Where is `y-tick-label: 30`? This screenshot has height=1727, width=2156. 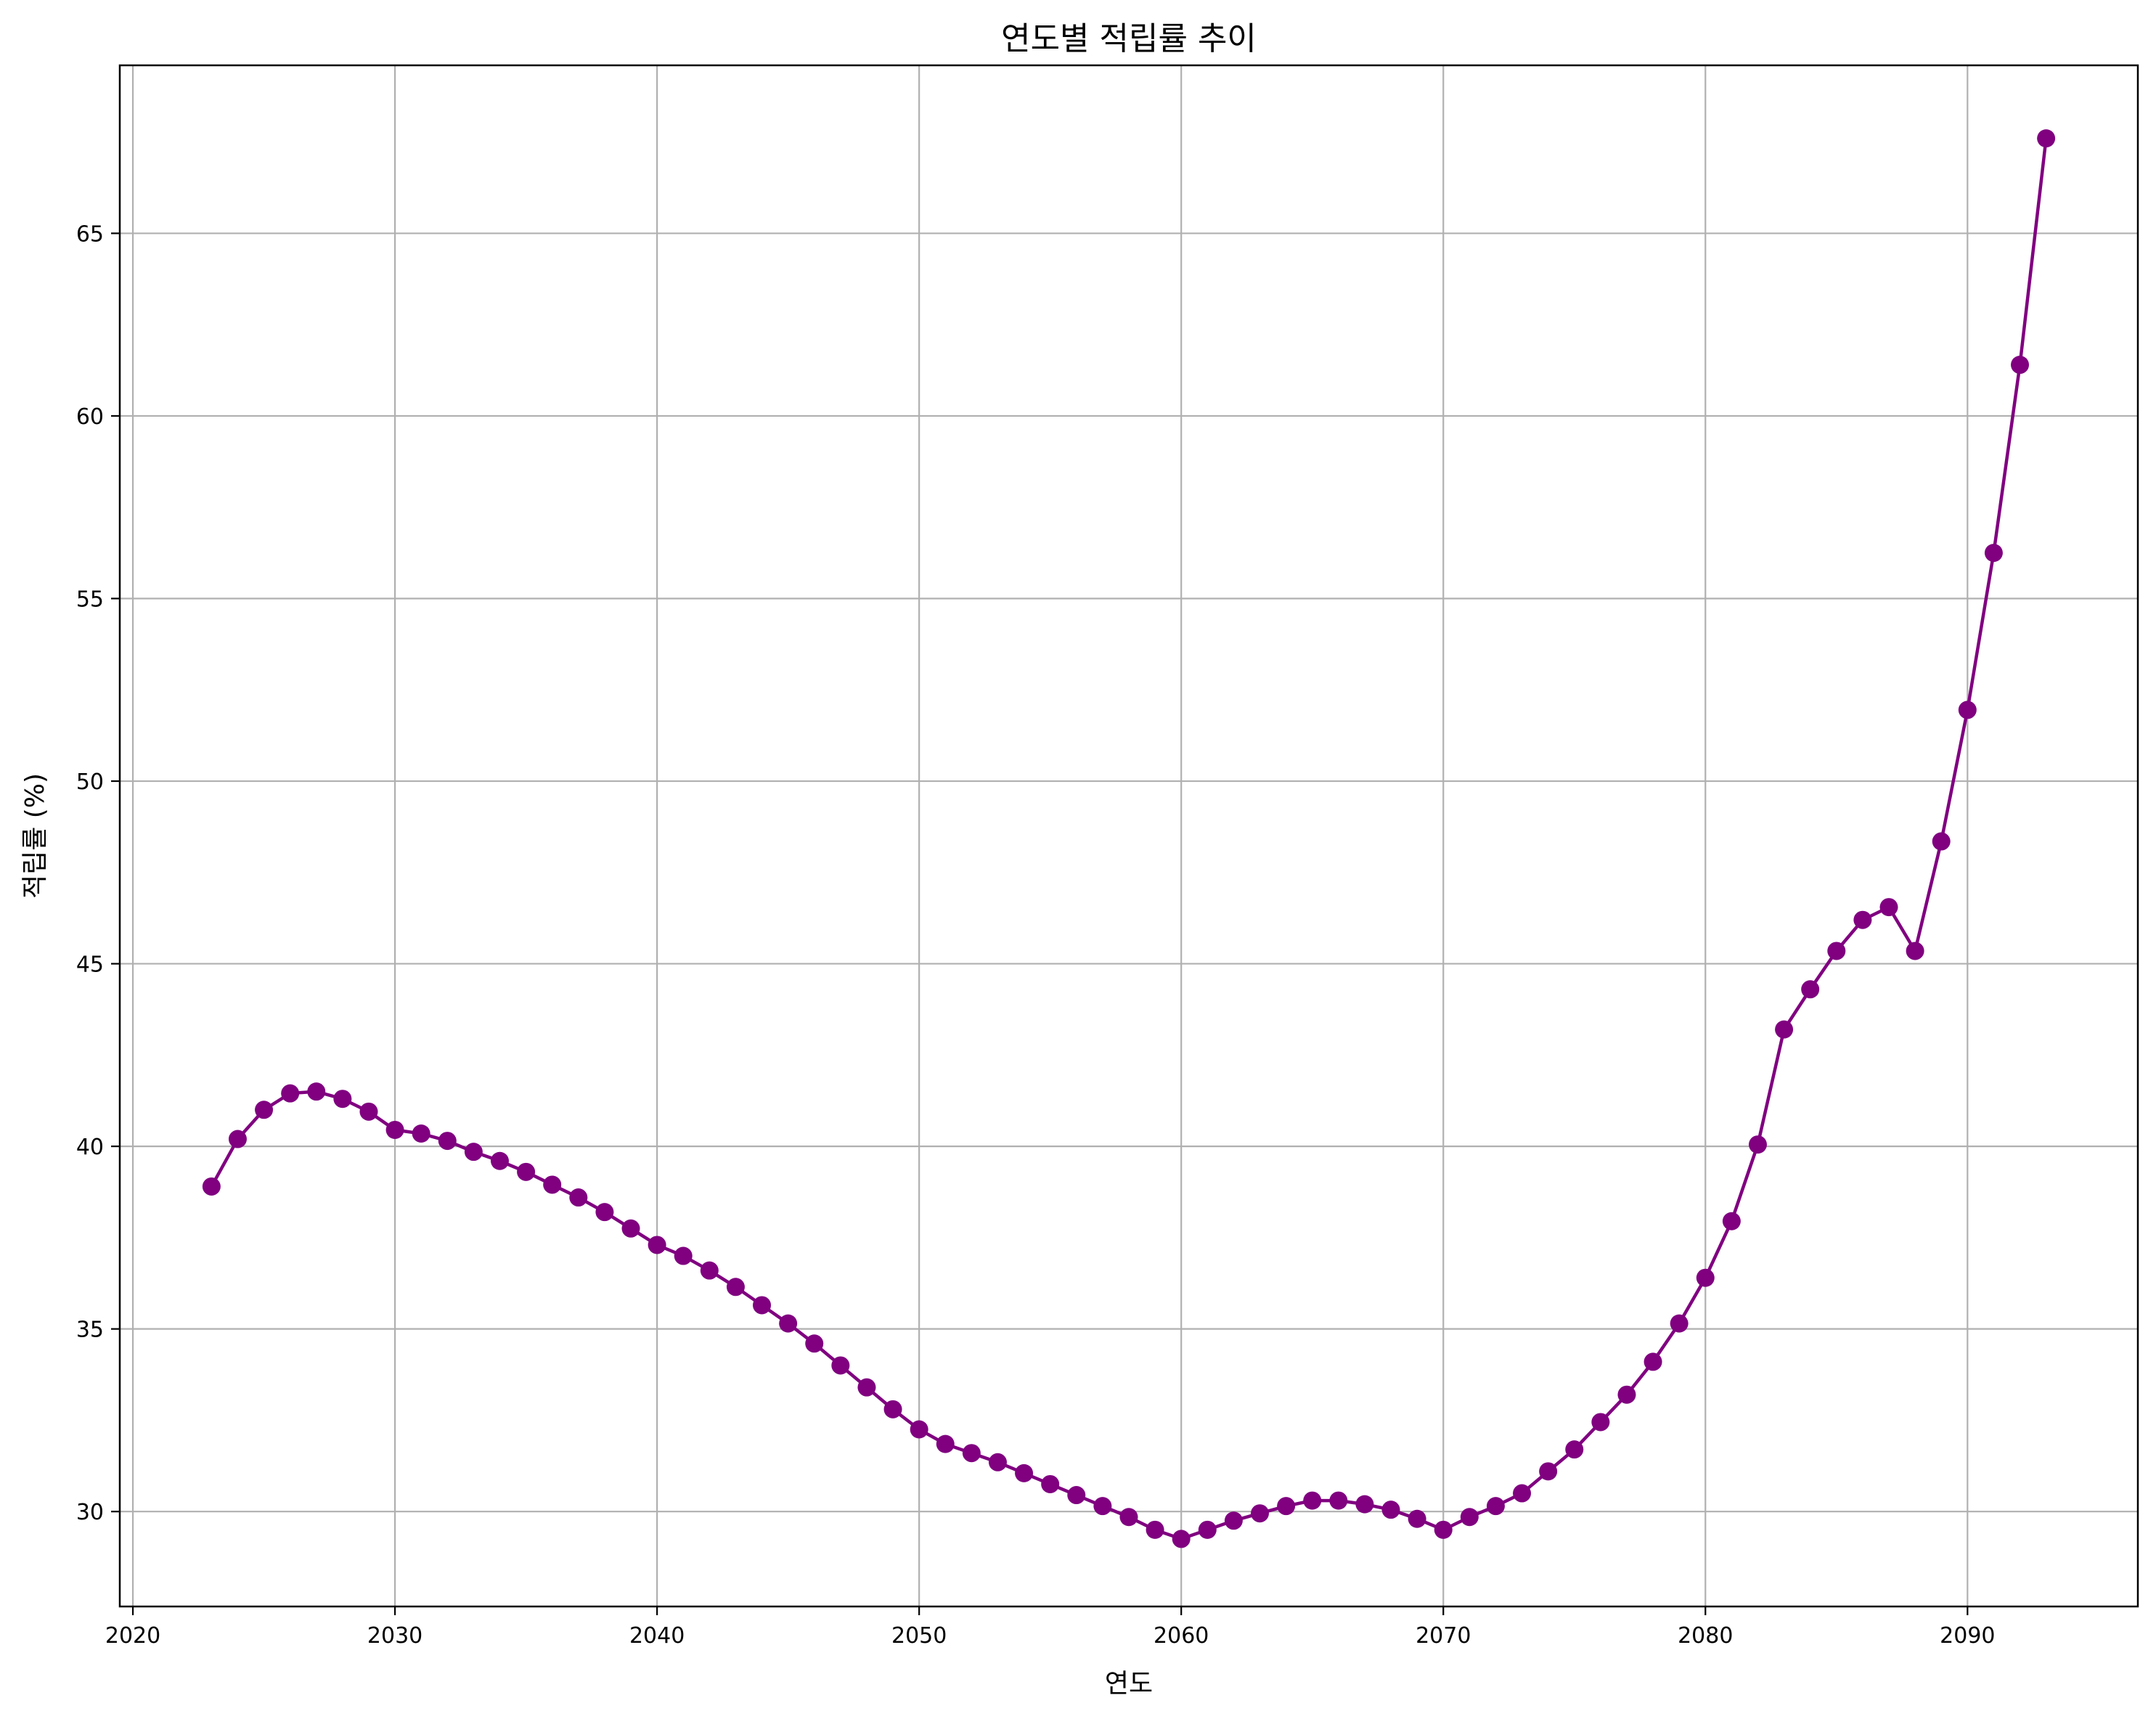
y-tick-label: 30 is located at coordinates (90, 1512).